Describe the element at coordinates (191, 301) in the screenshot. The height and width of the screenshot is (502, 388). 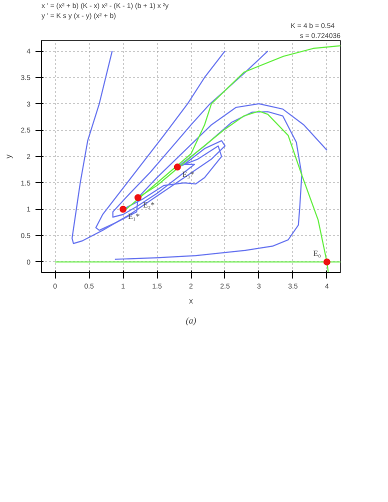
I see `x-axis-title: x` at that location.